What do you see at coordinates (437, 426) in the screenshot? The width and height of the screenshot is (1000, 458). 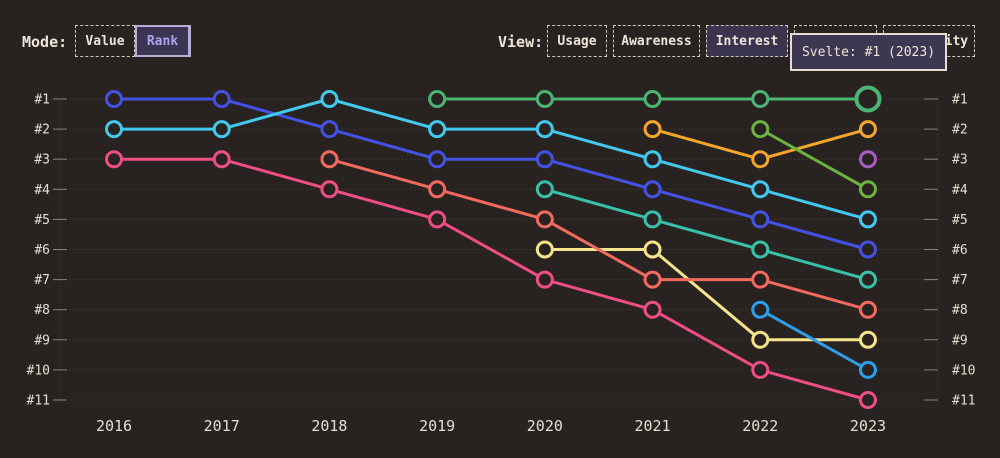 I see `year-label-2019: 2019` at bounding box center [437, 426].